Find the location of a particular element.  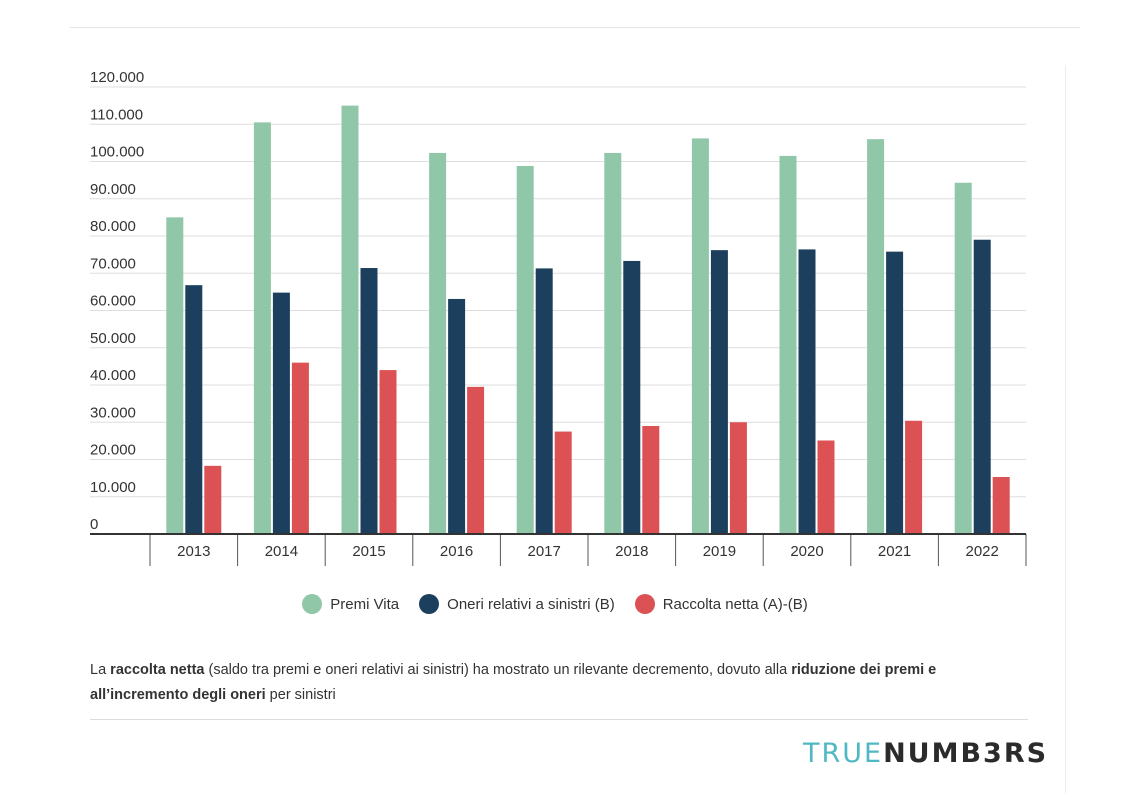

legend-item-premi-vita: Premi Vita is located at coordinates (350, 604).